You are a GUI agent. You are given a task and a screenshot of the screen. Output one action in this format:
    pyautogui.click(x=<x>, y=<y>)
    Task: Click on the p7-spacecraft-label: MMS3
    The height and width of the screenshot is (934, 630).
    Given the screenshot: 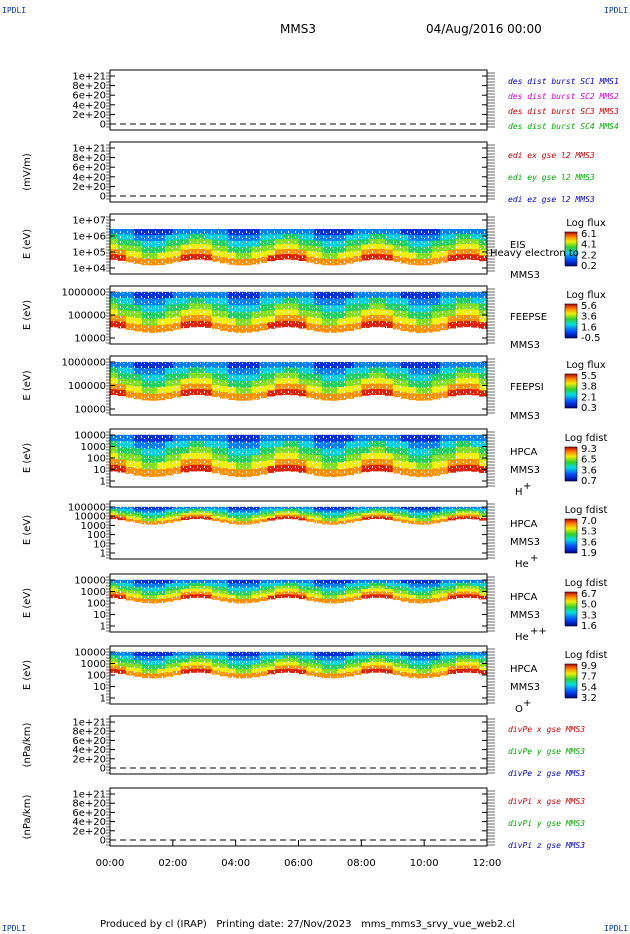 What is the action you would take?
    pyautogui.click(x=525, y=542)
    